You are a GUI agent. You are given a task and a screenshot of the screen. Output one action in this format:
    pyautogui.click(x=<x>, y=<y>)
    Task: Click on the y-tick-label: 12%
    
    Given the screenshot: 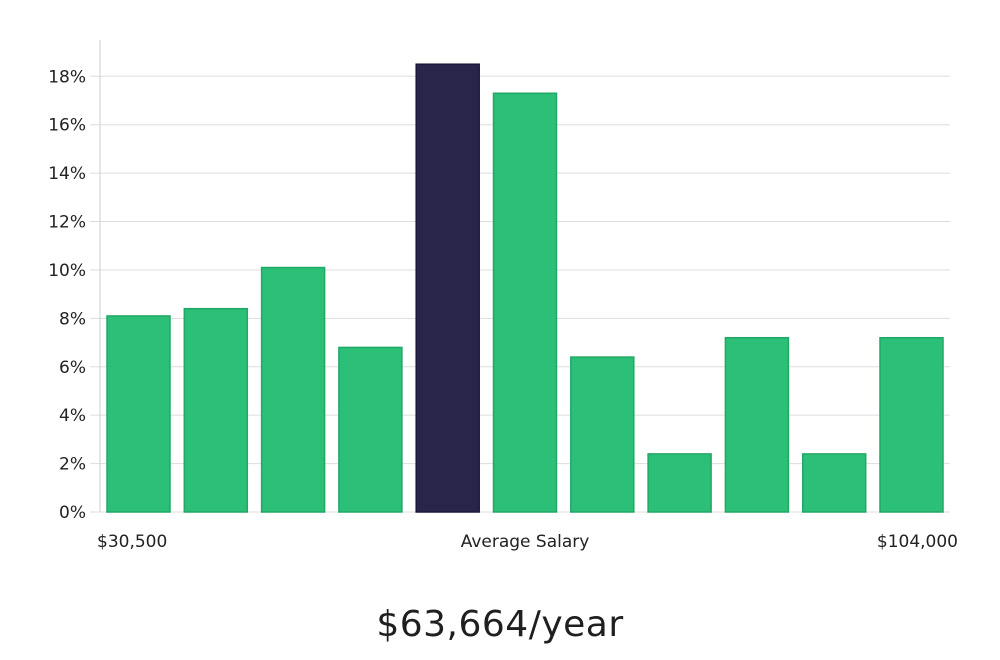 What is the action you would take?
    pyautogui.click(x=67, y=223)
    